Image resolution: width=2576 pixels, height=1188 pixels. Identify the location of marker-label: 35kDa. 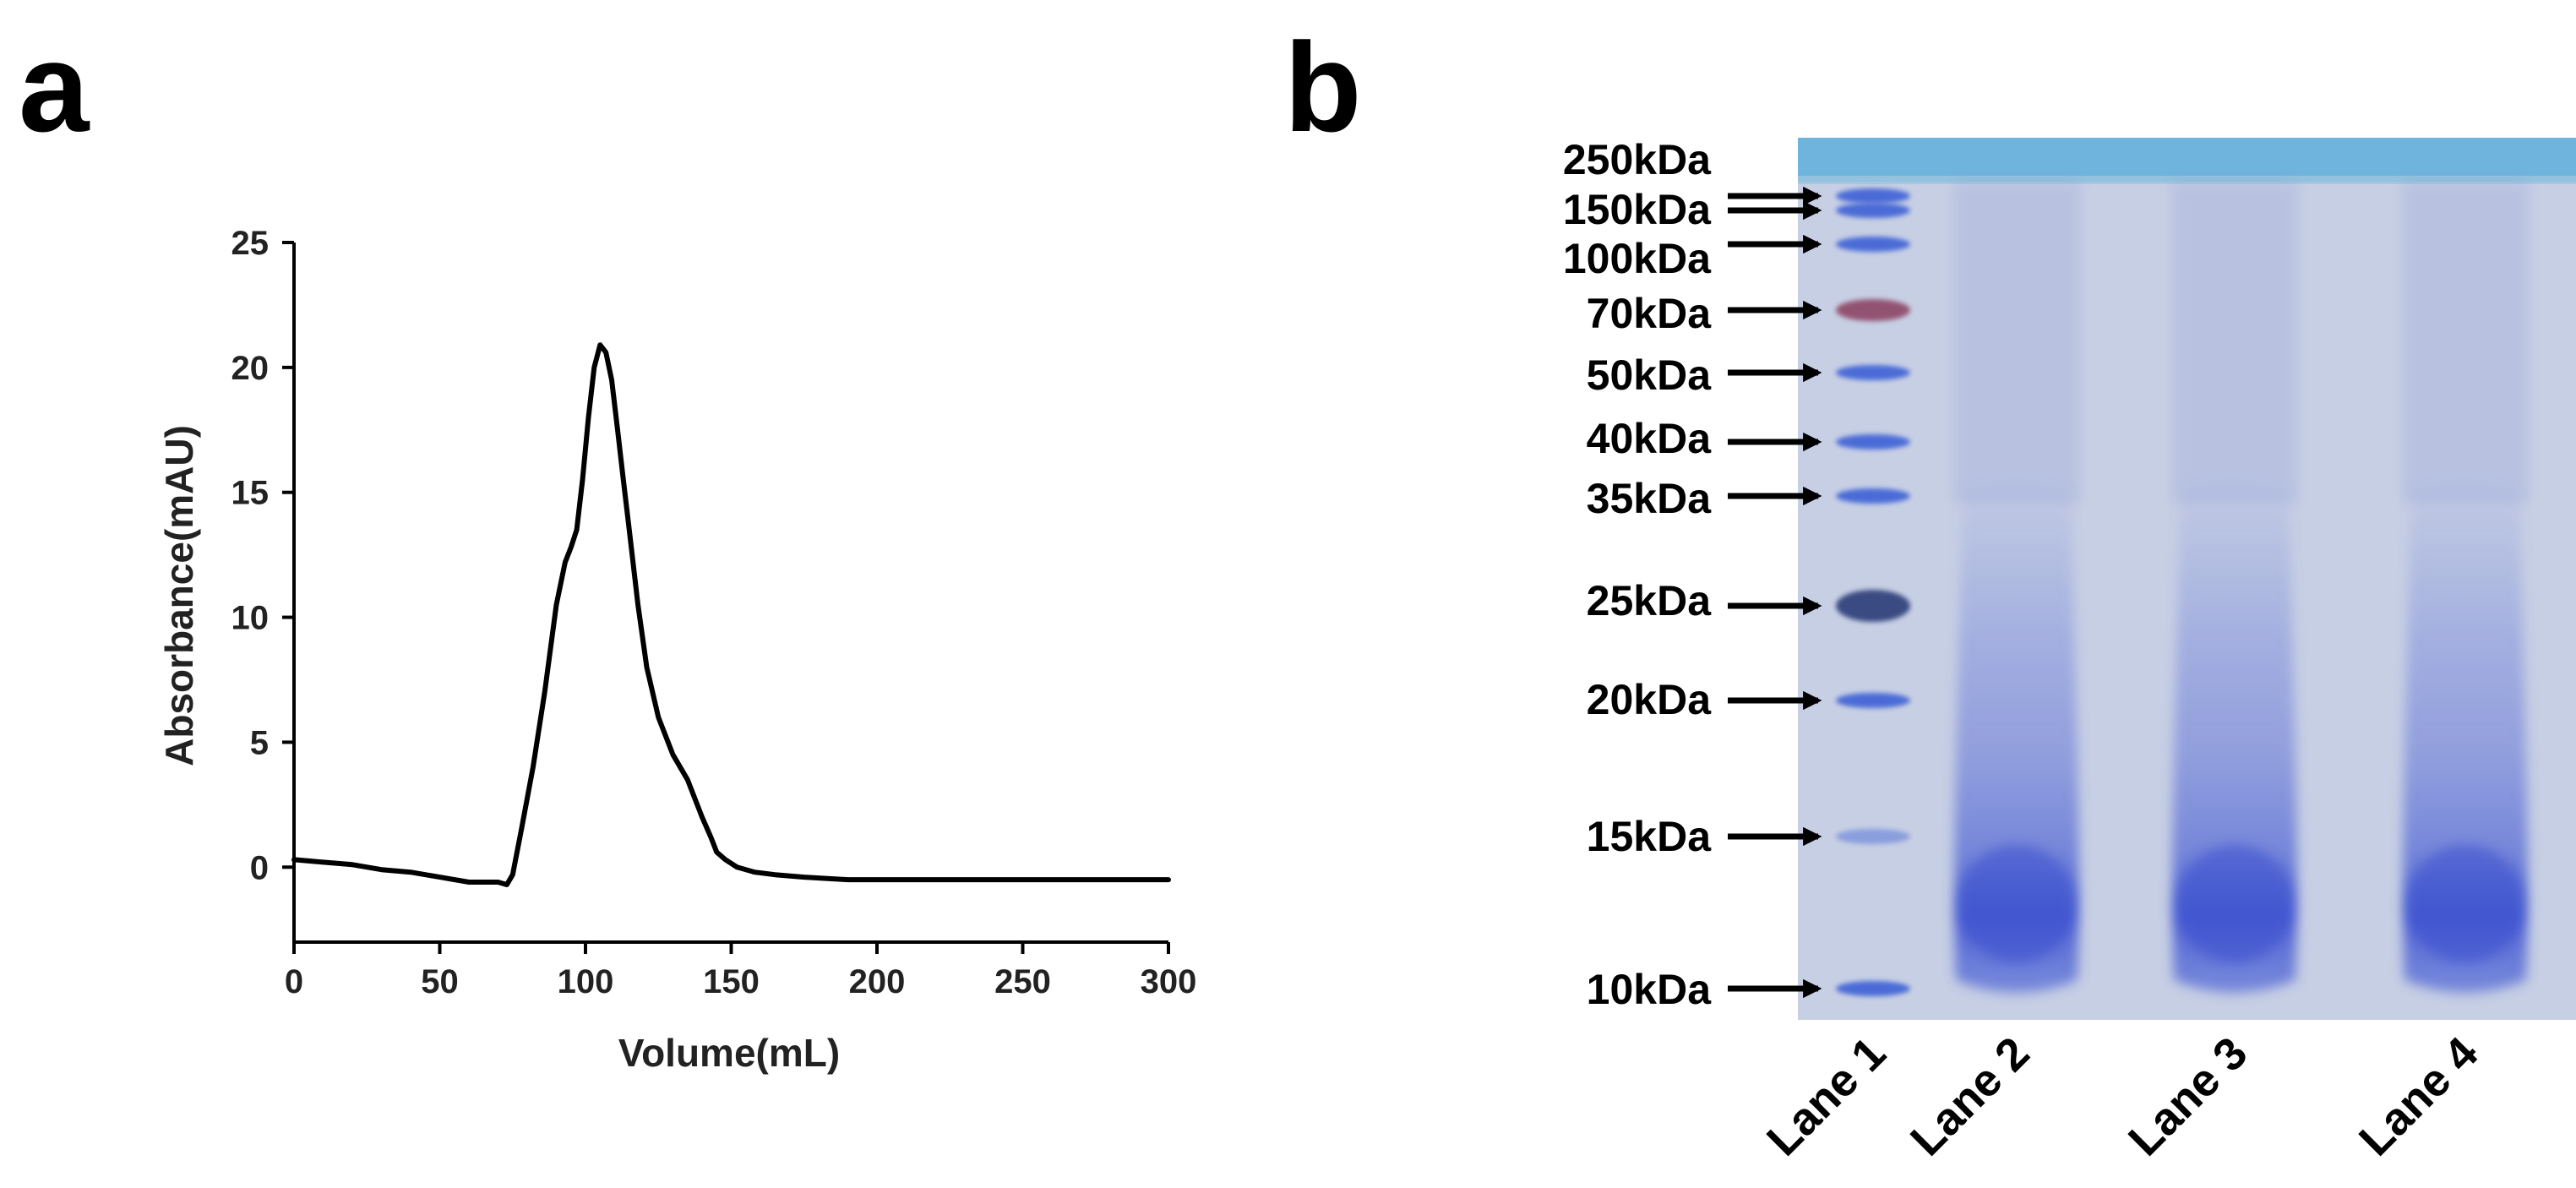
(1650, 498).